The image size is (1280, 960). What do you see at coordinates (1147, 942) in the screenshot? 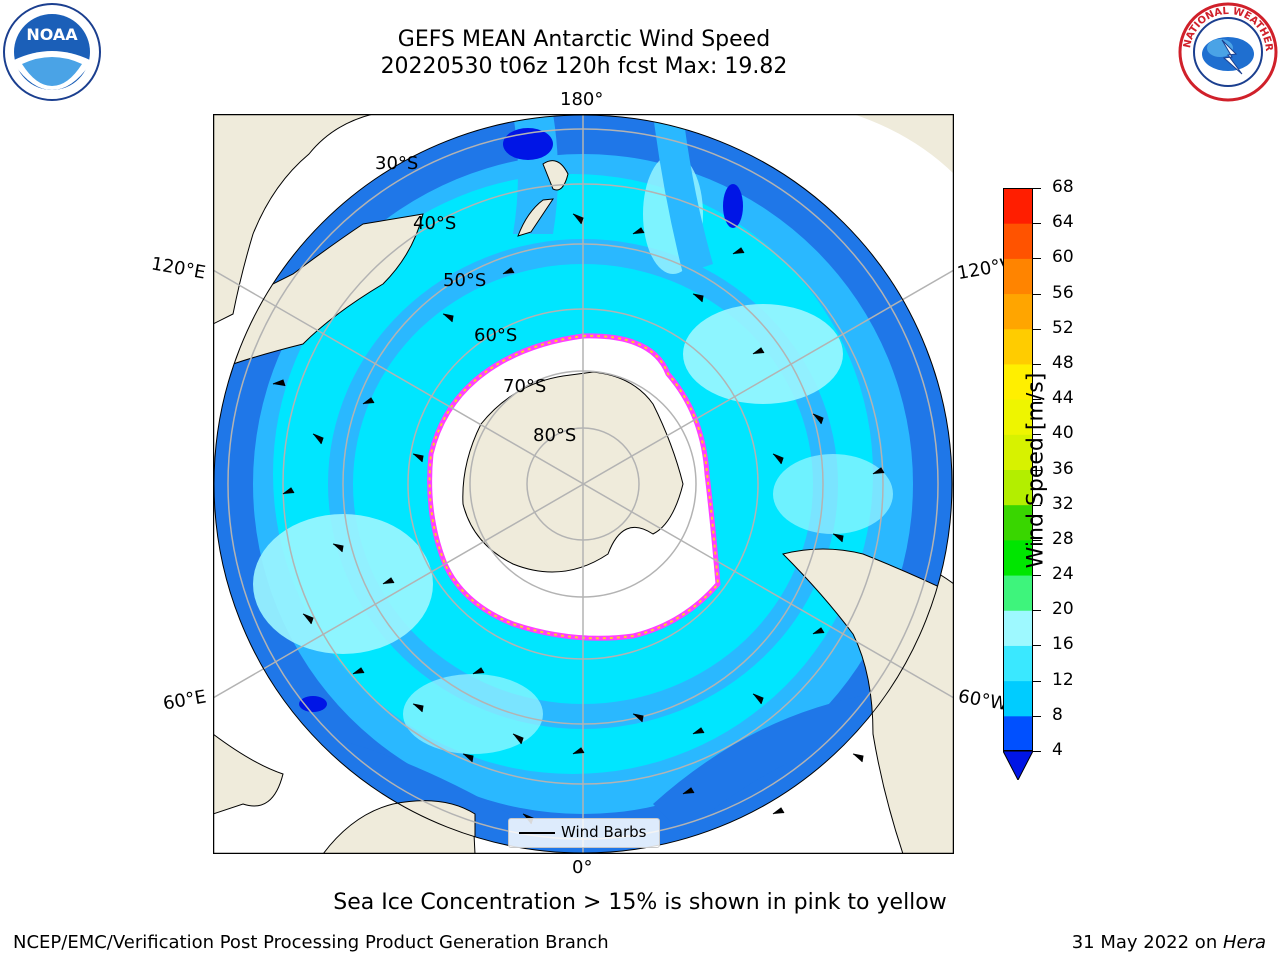
I see `footer-date-text: 31 May 2022 on` at bounding box center [1147, 942].